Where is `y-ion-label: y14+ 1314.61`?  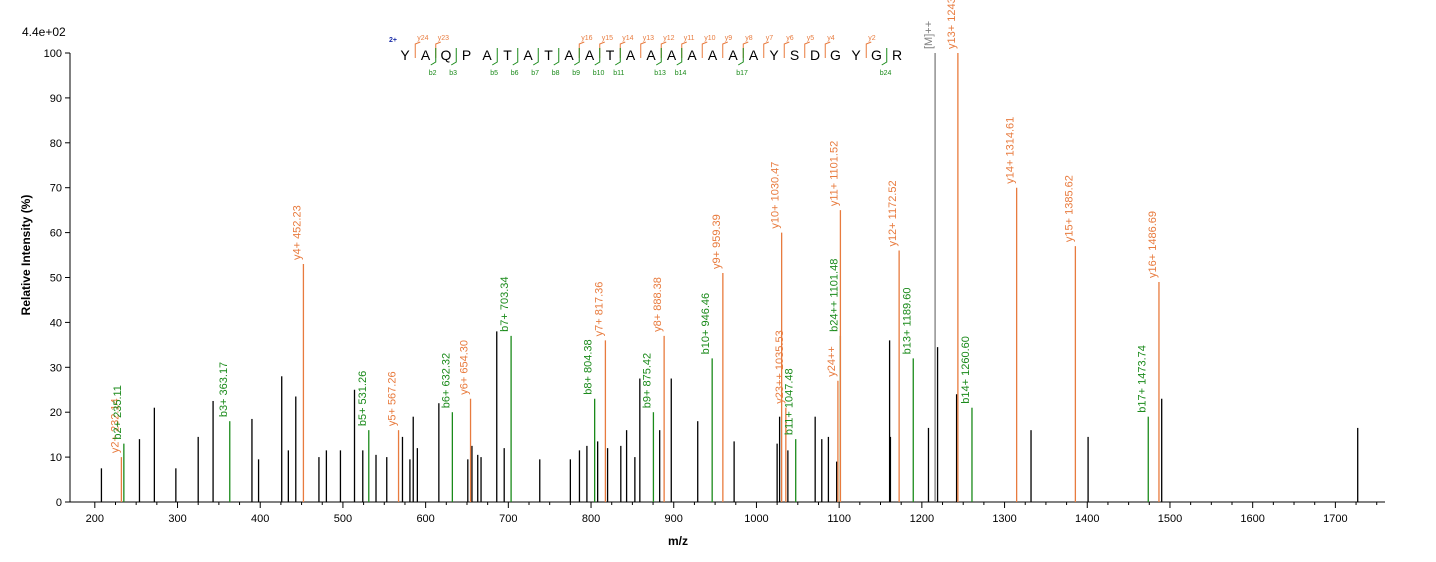
y-ion-label: y14+ 1314.61 is located at coordinates (1011, 150).